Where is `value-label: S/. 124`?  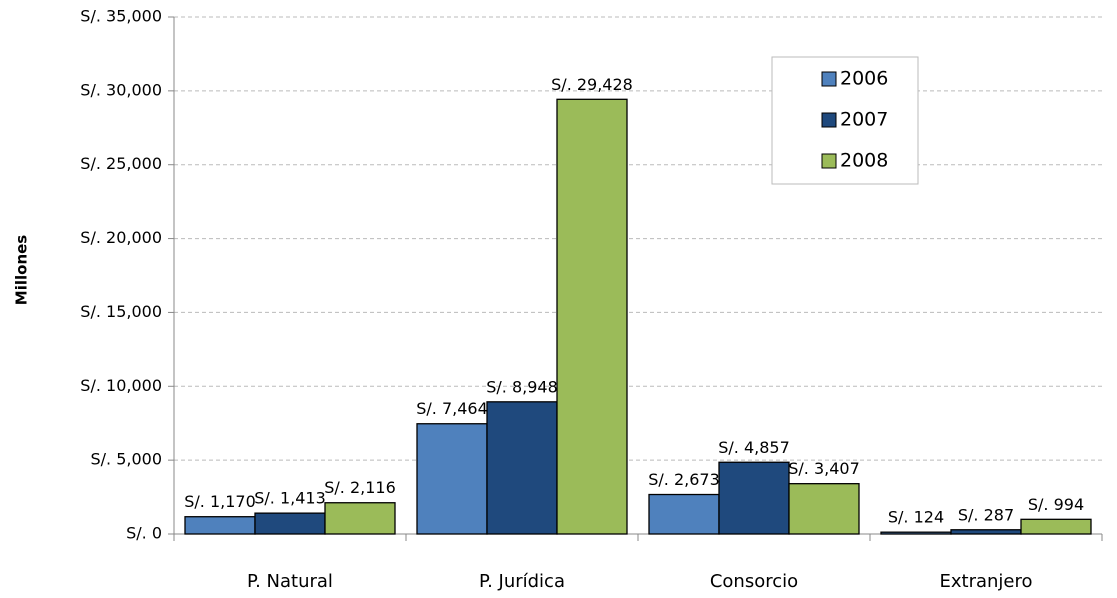
value-label: S/. 124 is located at coordinates (916, 517).